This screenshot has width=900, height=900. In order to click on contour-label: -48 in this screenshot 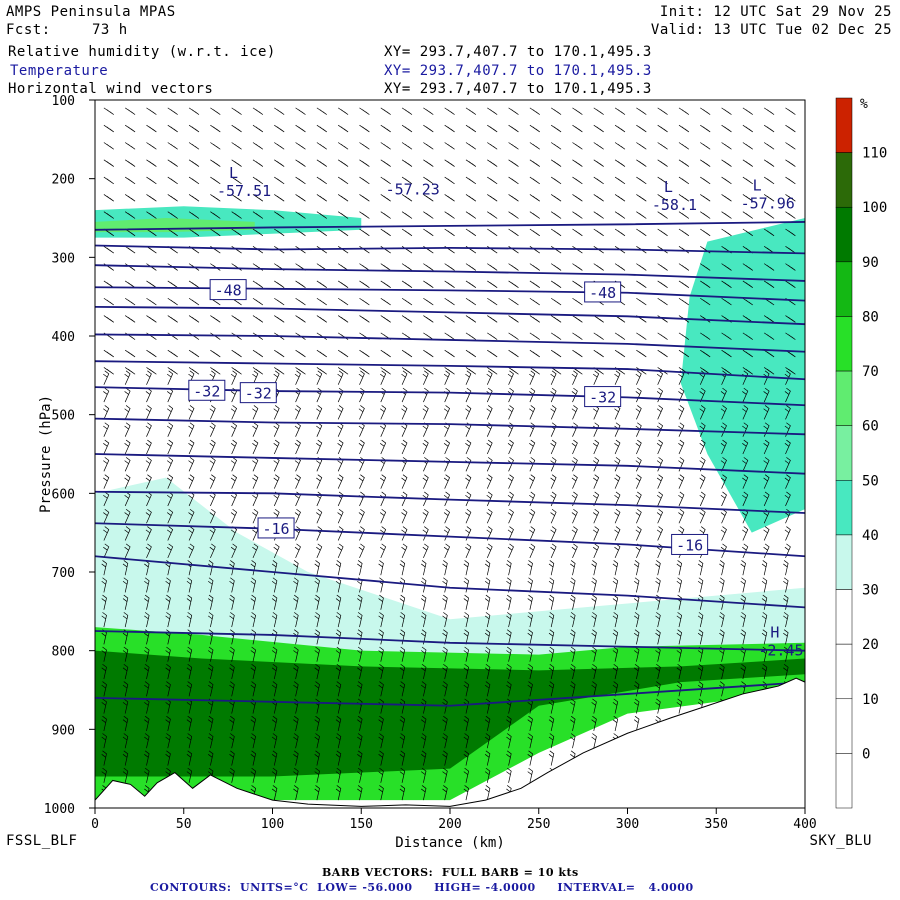, I will do `click(602, 293)`.